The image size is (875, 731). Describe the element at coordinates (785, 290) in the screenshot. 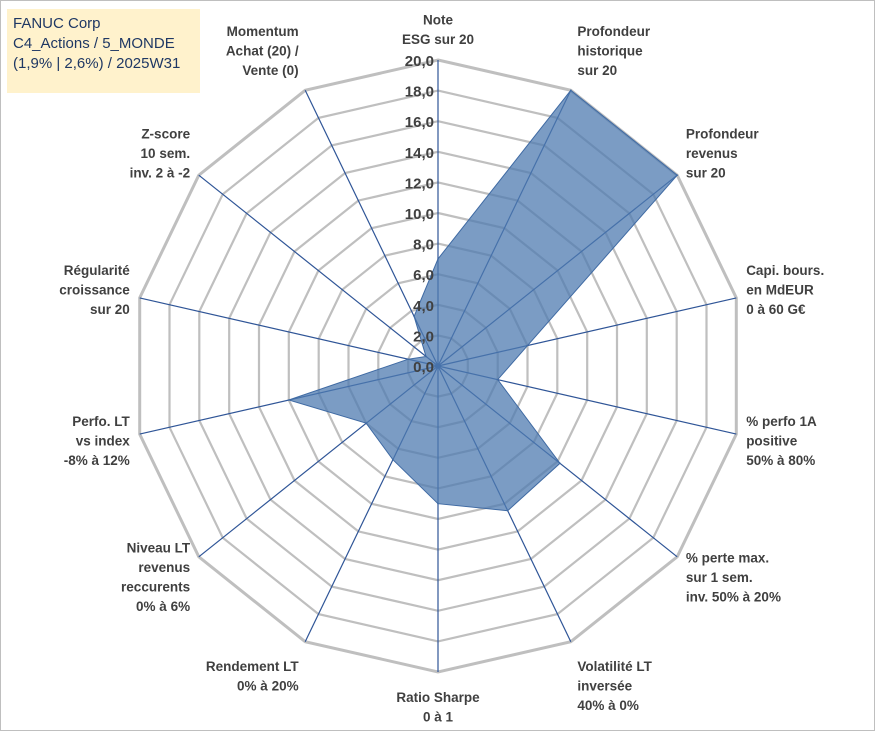

I see `axis-label-4: Capi. bours. en MdEUR 0 à 60 G€` at that location.